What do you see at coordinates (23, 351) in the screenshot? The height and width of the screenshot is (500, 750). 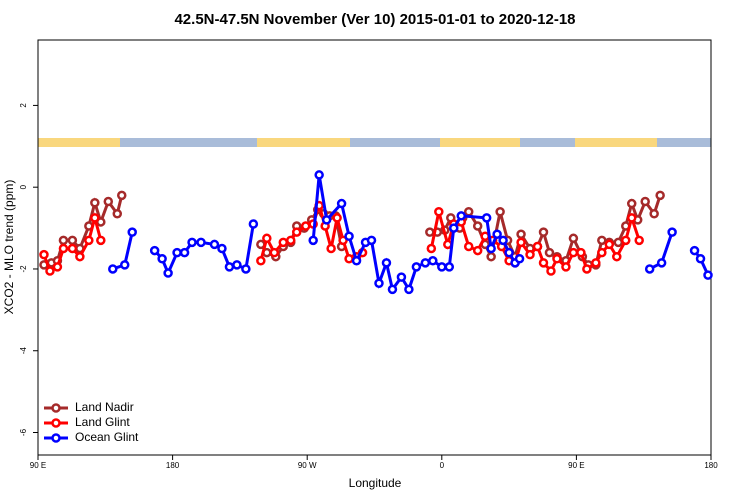 I see `y-tick-label: -4` at bounding box center [23, 351].